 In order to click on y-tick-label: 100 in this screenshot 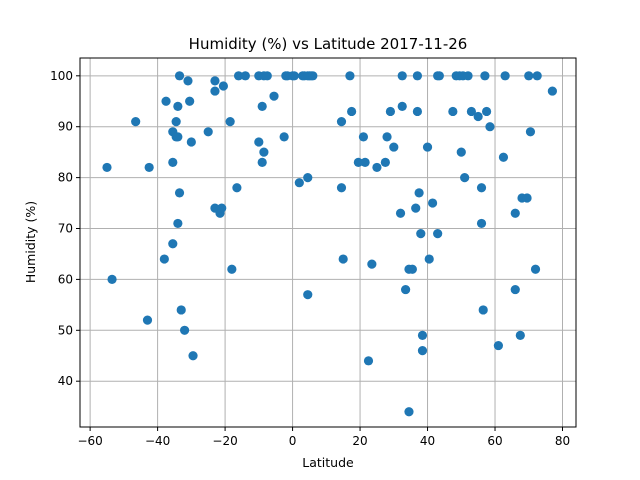, I will do `click(61, 76)`.